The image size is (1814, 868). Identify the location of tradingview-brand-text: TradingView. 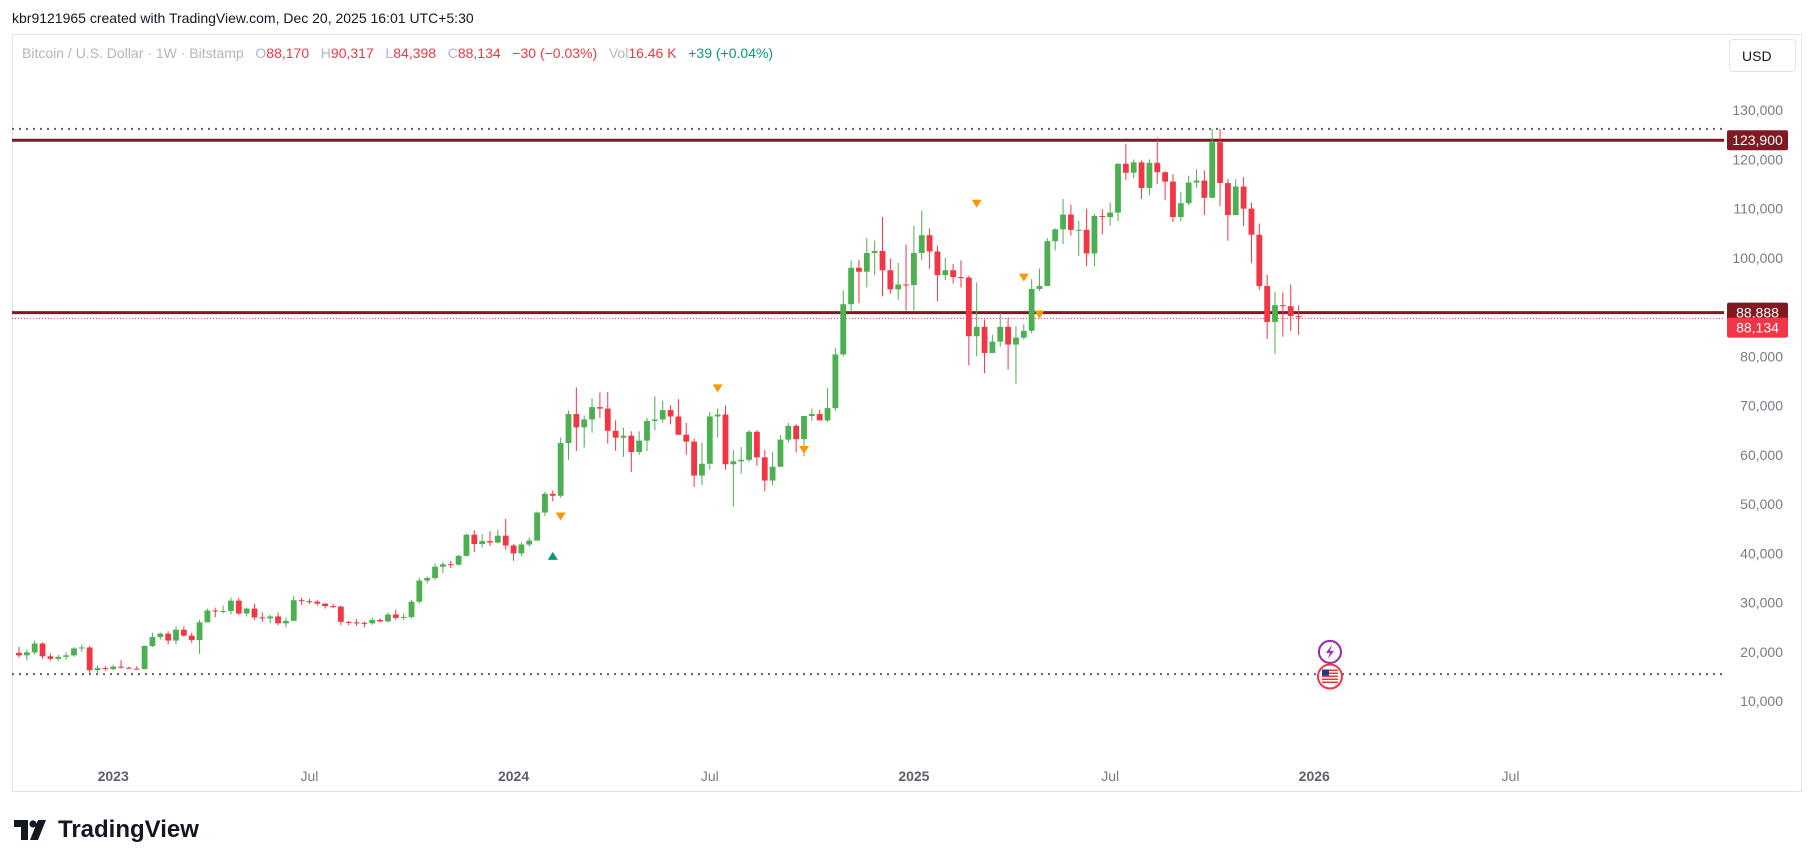
(128, 829).